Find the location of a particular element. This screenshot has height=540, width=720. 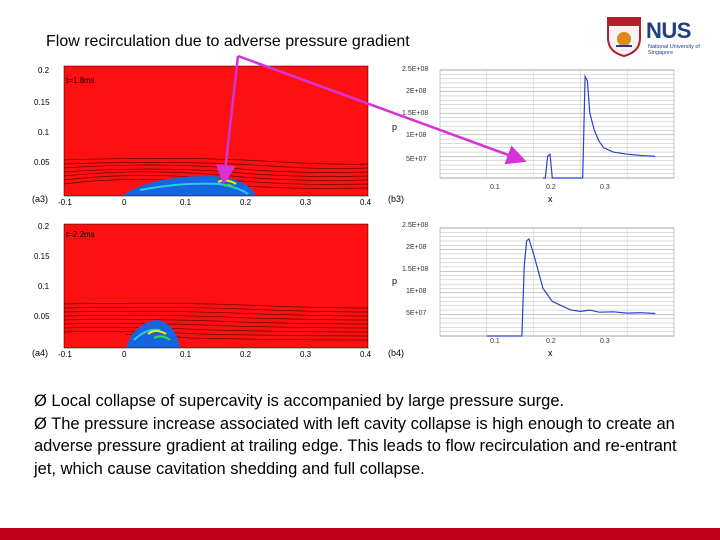

nus-crest-icon is located at coordinates (624, 37).